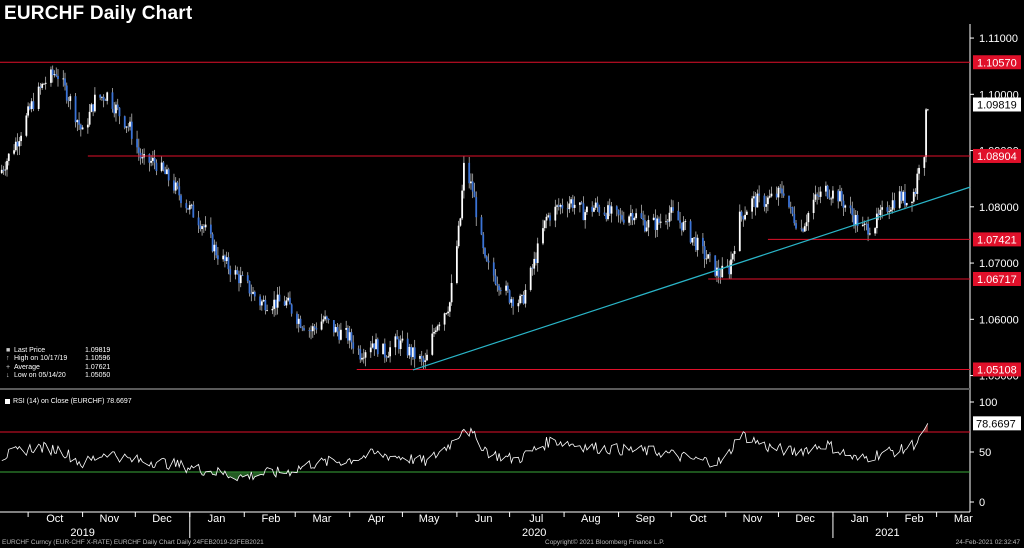 The image size is (1024, 548). What do you see at coordinates (58, 368) in the screenshot?
I see `legend-row-average: + Average 1.07621` at bounding box center [58, 368].